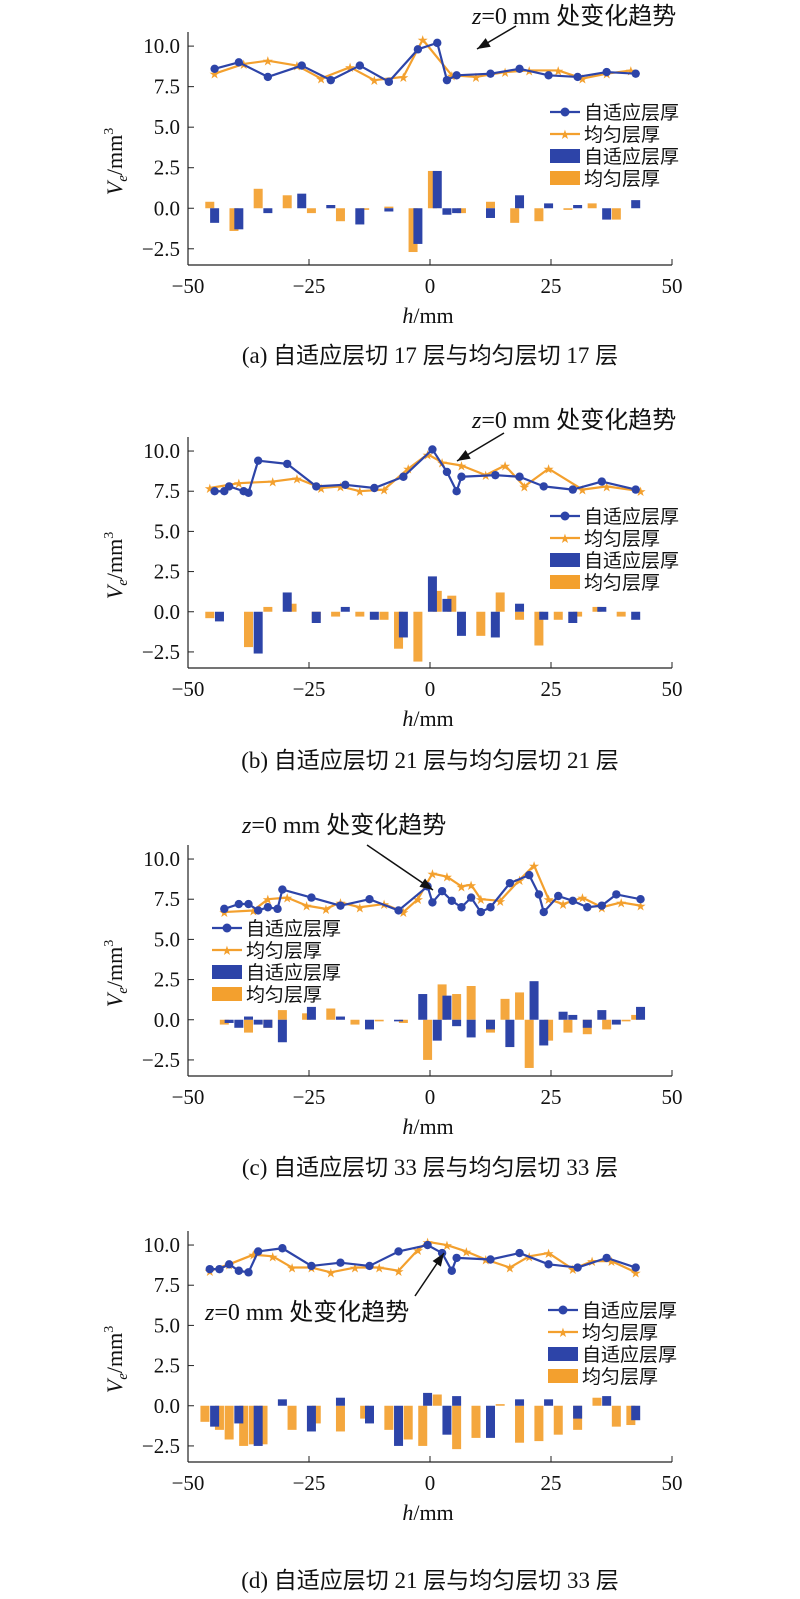  Describe the element at coordinates (167, 612) in the screenshot. I see `y-tick-label: 0.0` at that location.